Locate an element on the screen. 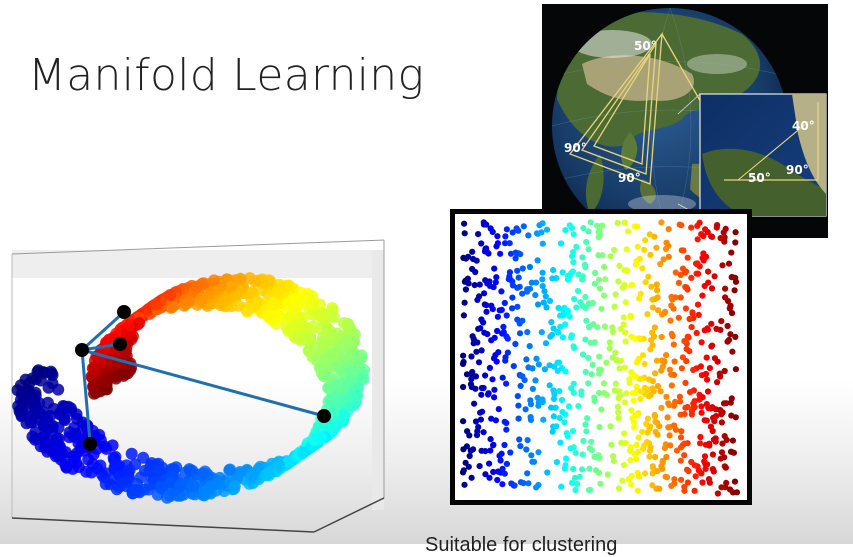  graph-edge is located at coordinates (203, 383).